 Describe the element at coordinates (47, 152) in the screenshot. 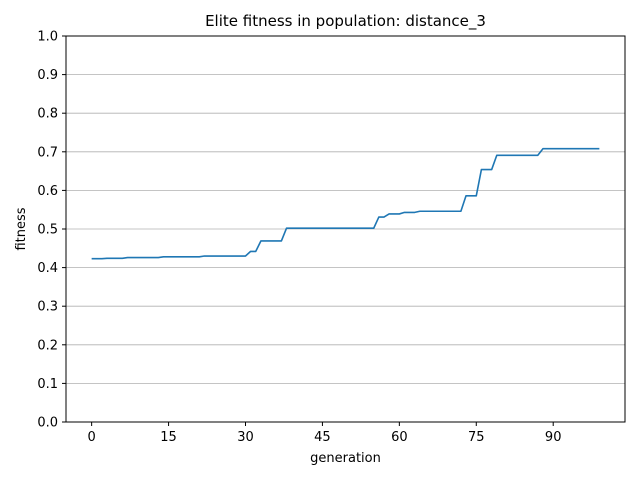

I see `y-tick-label: 0.7` at that location.